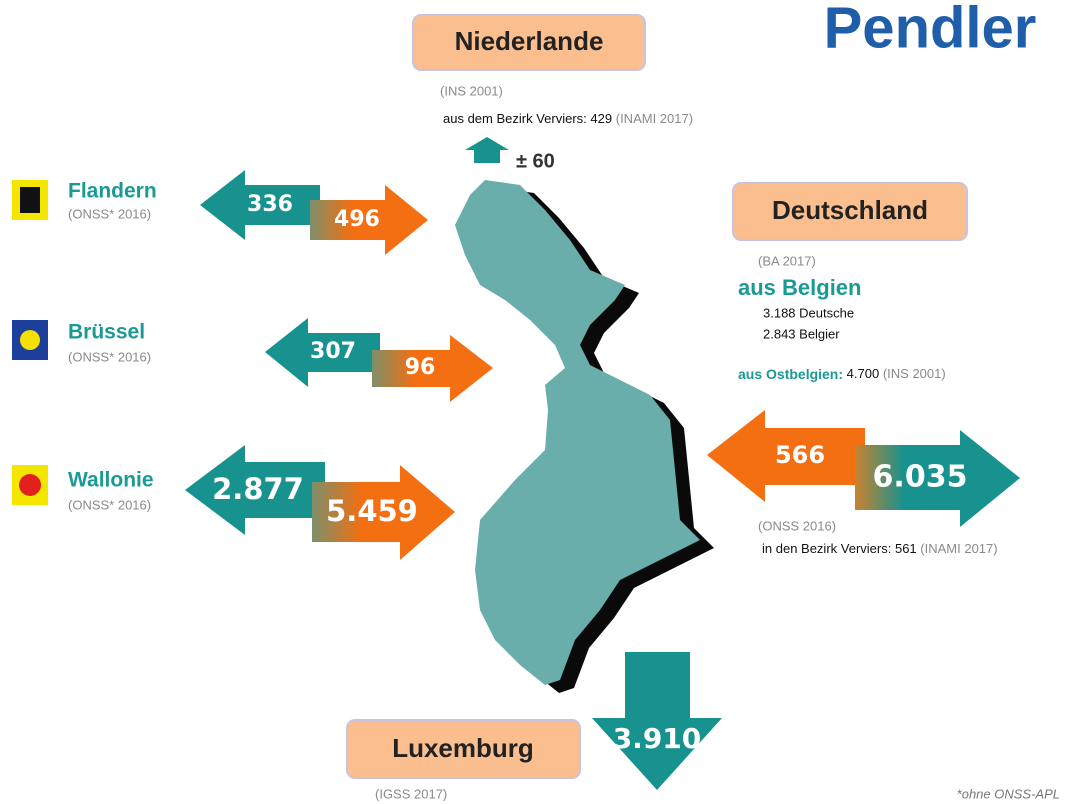 The width and height of the screenshot is (1075, 804). I want to click on heading: aus Belgien, so click(799, 287).